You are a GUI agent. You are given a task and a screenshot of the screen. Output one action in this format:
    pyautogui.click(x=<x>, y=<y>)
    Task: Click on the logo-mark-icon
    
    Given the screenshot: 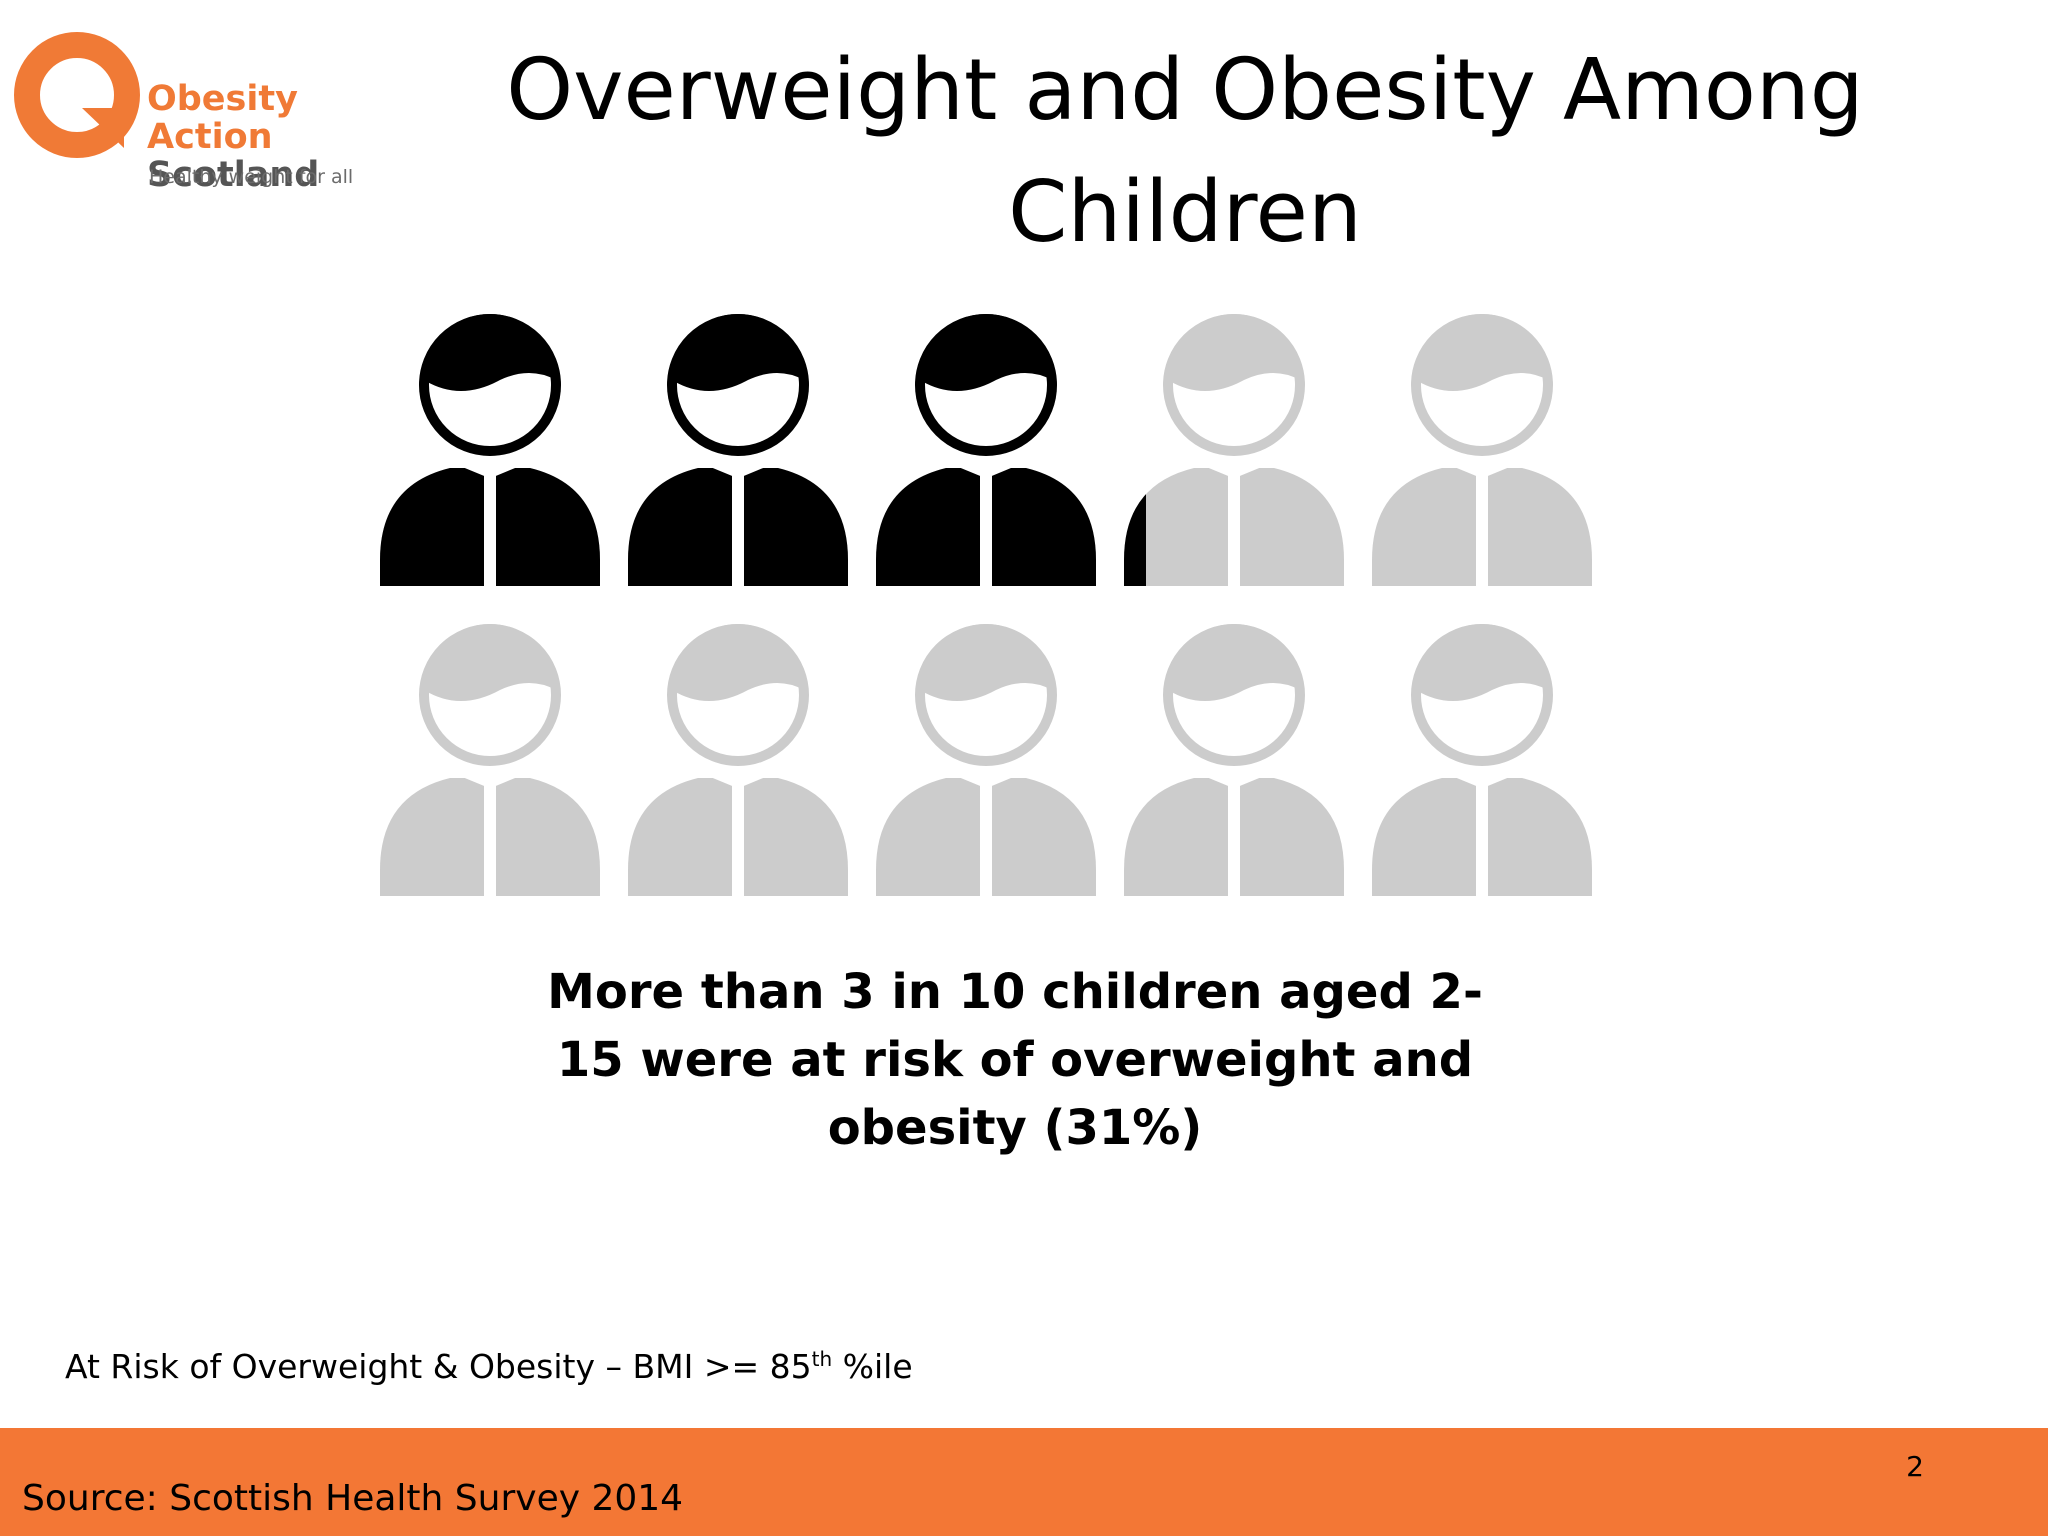 What is the action you would take?
    pyautogui.click(x=77, y=95)
    